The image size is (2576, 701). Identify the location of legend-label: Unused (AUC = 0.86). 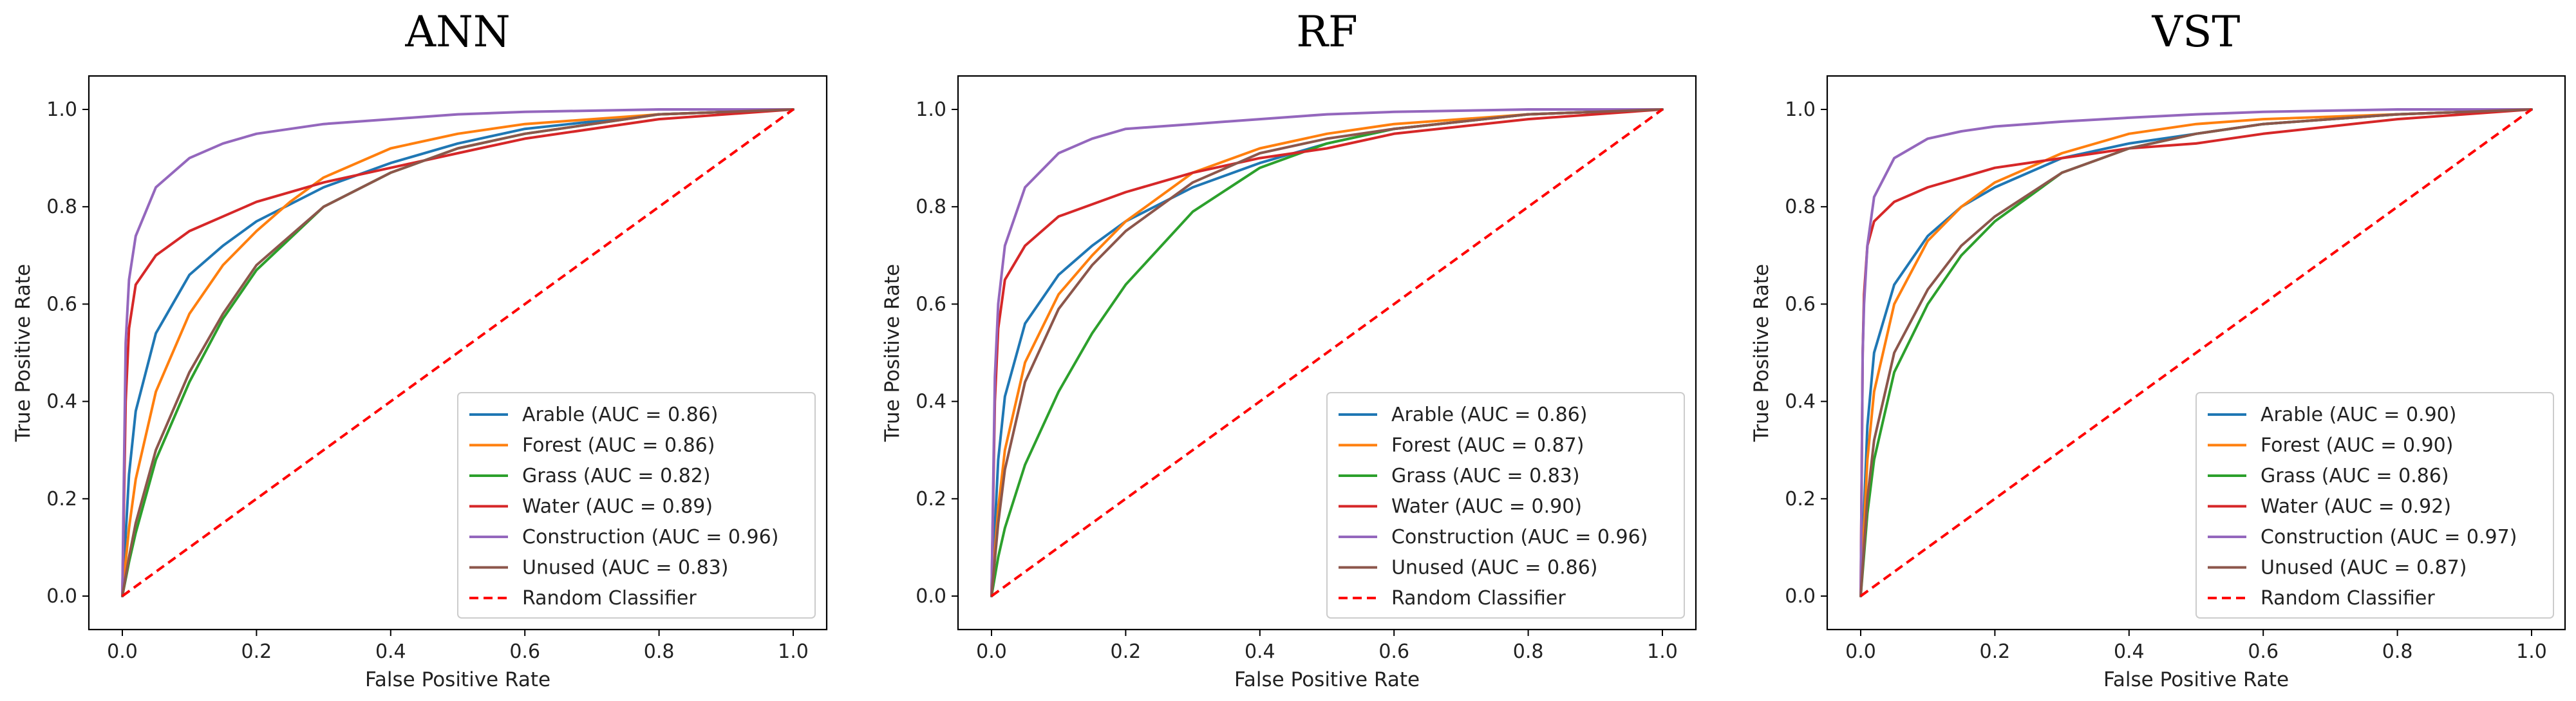
(1494, 568).